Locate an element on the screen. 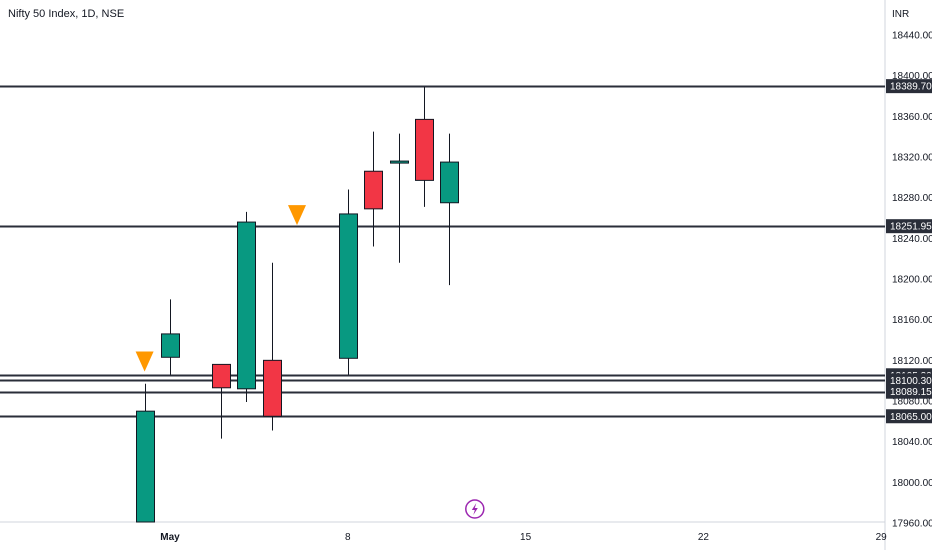 The height and width of the screenshot is (555, 932). level-price-label-text: 18100.30 is located at coordinates (911, 381).